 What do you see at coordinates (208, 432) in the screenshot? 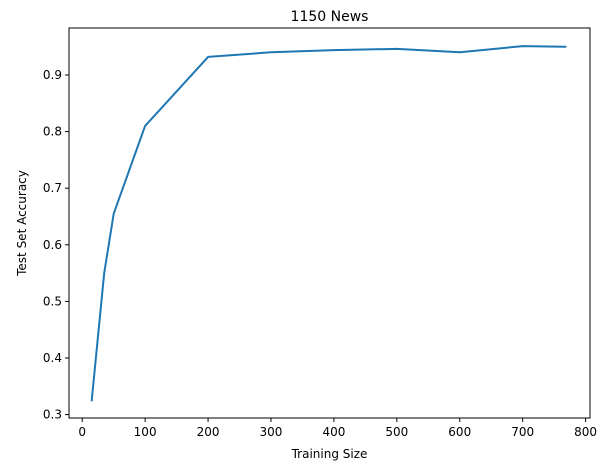
I see `x-tick-label: 200` at bounding box center [208, 432].